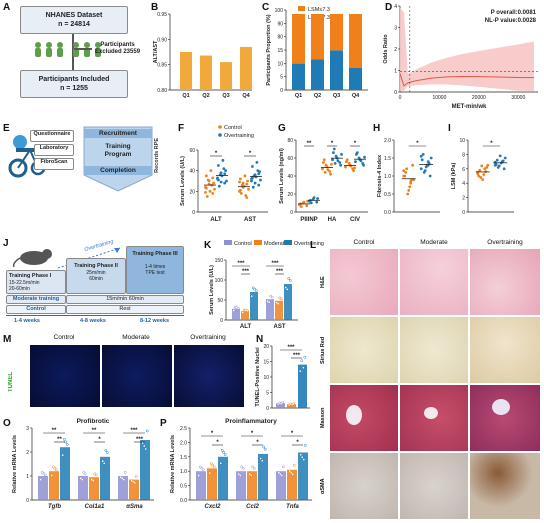 The width and height of the screenshot is (544, 523). I want to click on panel-label-d: D, so click(389, 7).